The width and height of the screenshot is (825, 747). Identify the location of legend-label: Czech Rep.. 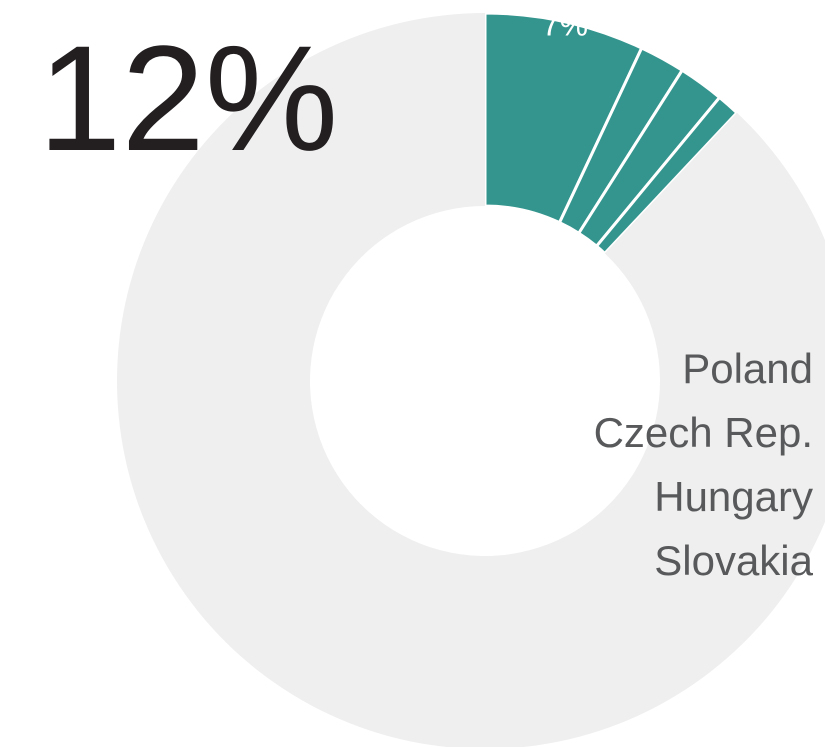
(703, 432).